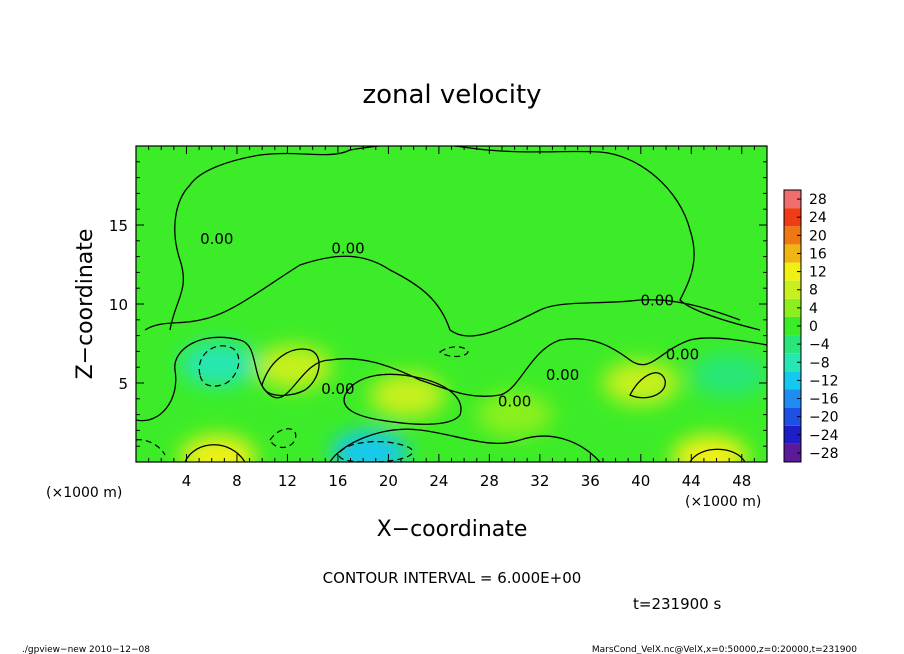  Describe the element at coordinates (590, 481) in the screenshot. I see `x-tick-label-36: 36` at that location.